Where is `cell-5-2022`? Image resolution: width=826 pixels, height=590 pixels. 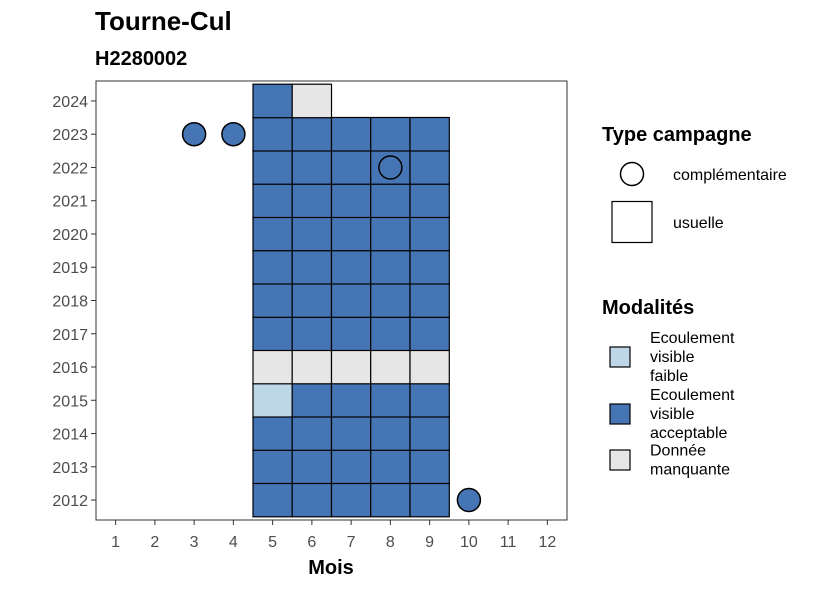 cell-5-2022 is located at coordinates (272, 167).